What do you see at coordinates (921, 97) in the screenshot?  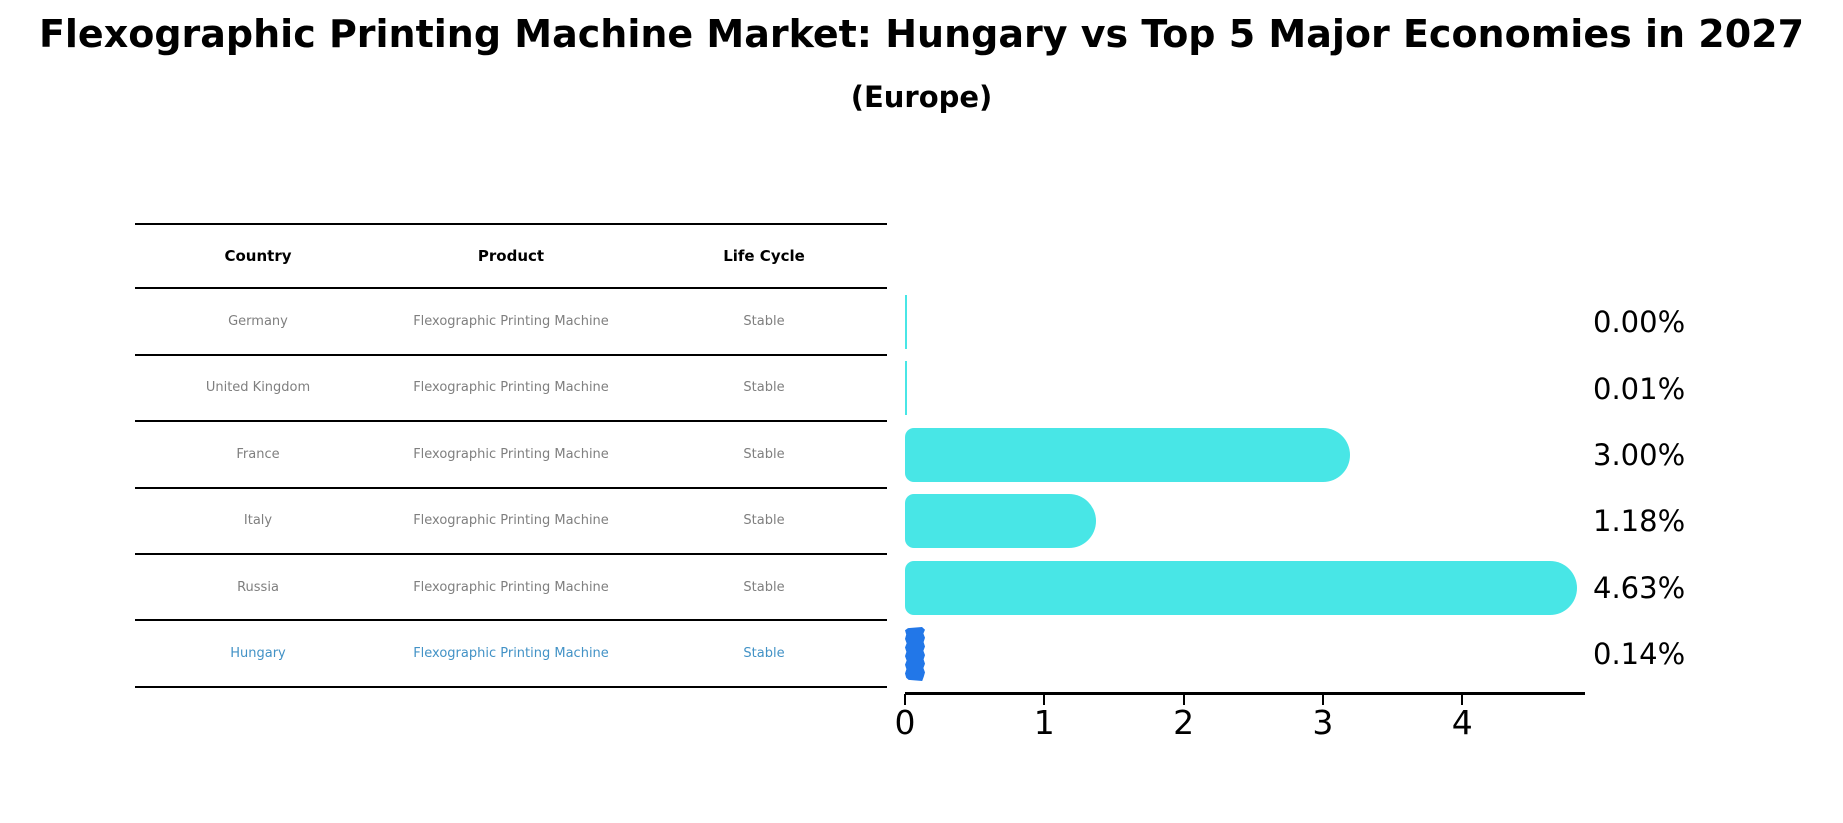 I see `chart-subtitle: (Europe)` at bounding box center [921, 97].